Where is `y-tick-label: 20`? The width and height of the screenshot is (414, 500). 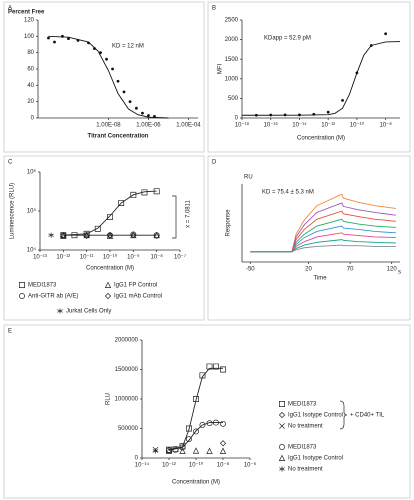 y-tick-label: 20 is located at coordinates (30, 102).